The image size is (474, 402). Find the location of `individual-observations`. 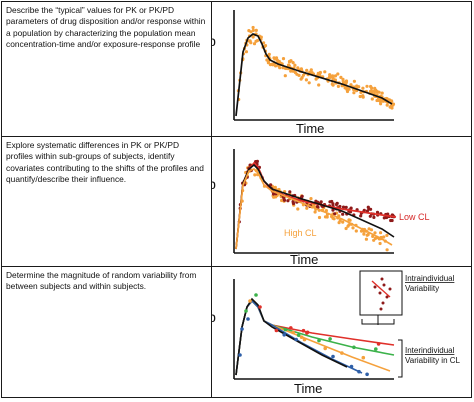

individual-observations is located at coordinates (309, 335).